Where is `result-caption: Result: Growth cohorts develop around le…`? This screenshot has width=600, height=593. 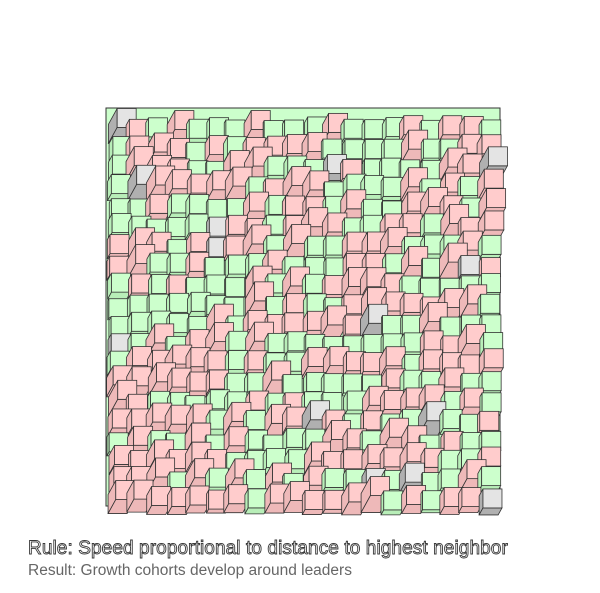 result-caption: Result: Growth cohorts develop around le… is located at coordinates (190, 570).